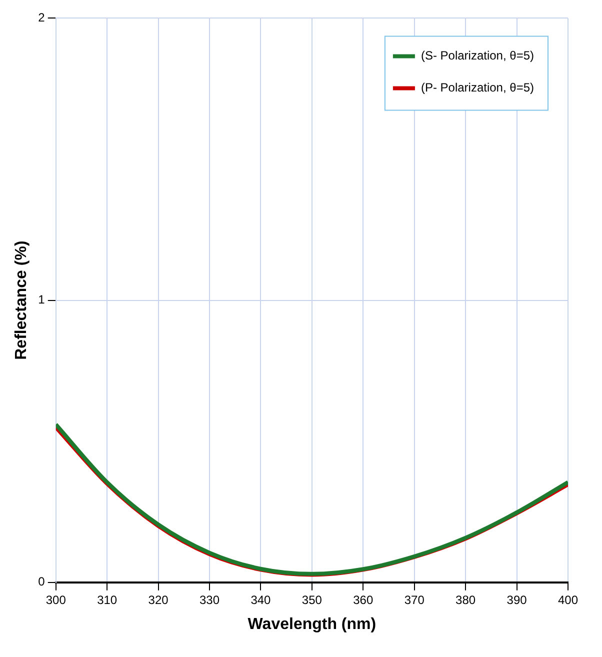 The image size is (602, 657). What do you see at coordinates (517, 599) in the screenshot?
I see `x-tick-label: 390` at bounding box center [517, 599].